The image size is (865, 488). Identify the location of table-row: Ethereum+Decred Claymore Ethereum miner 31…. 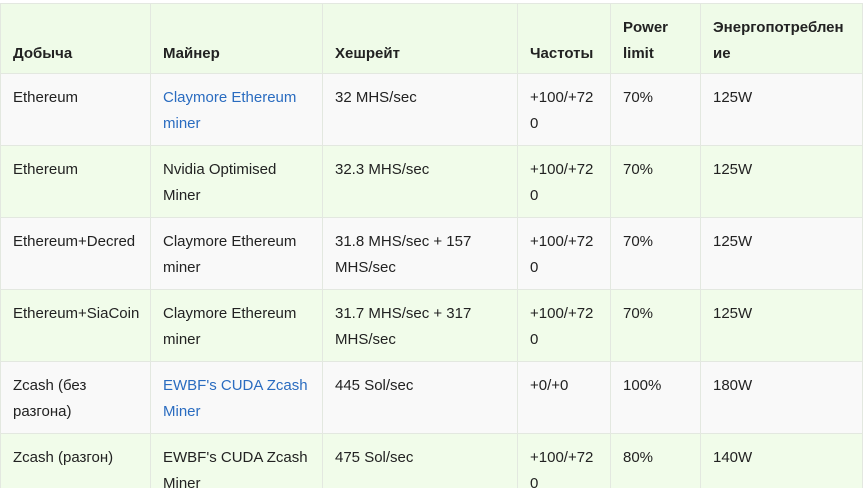
(431, 253).